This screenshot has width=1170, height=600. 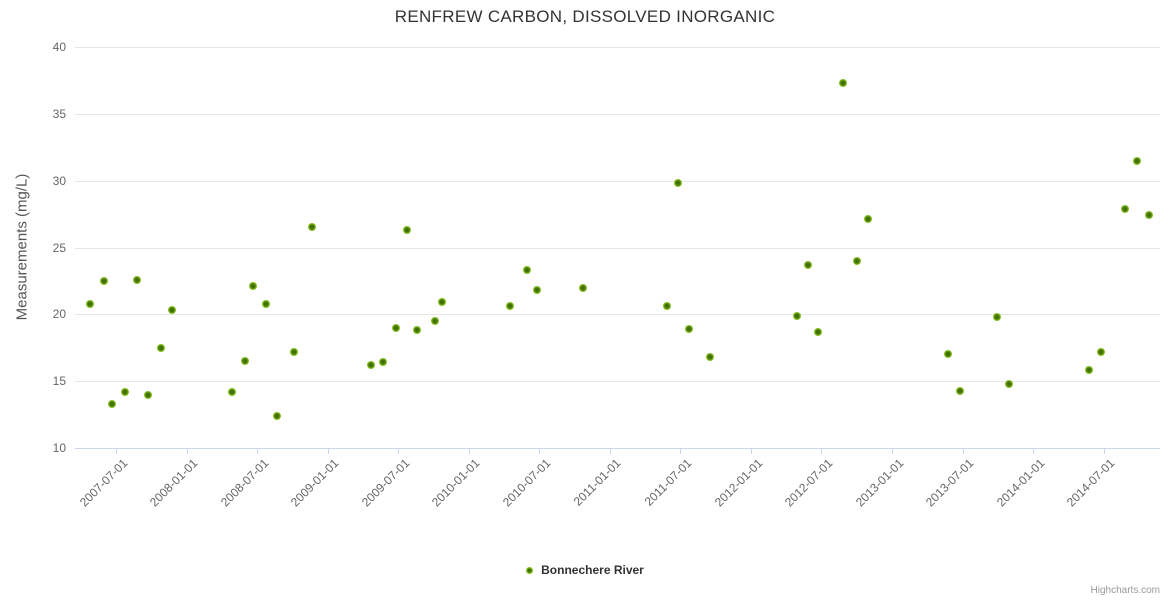 I want to click on legend-marker-icon, so click(x=530, y=570).